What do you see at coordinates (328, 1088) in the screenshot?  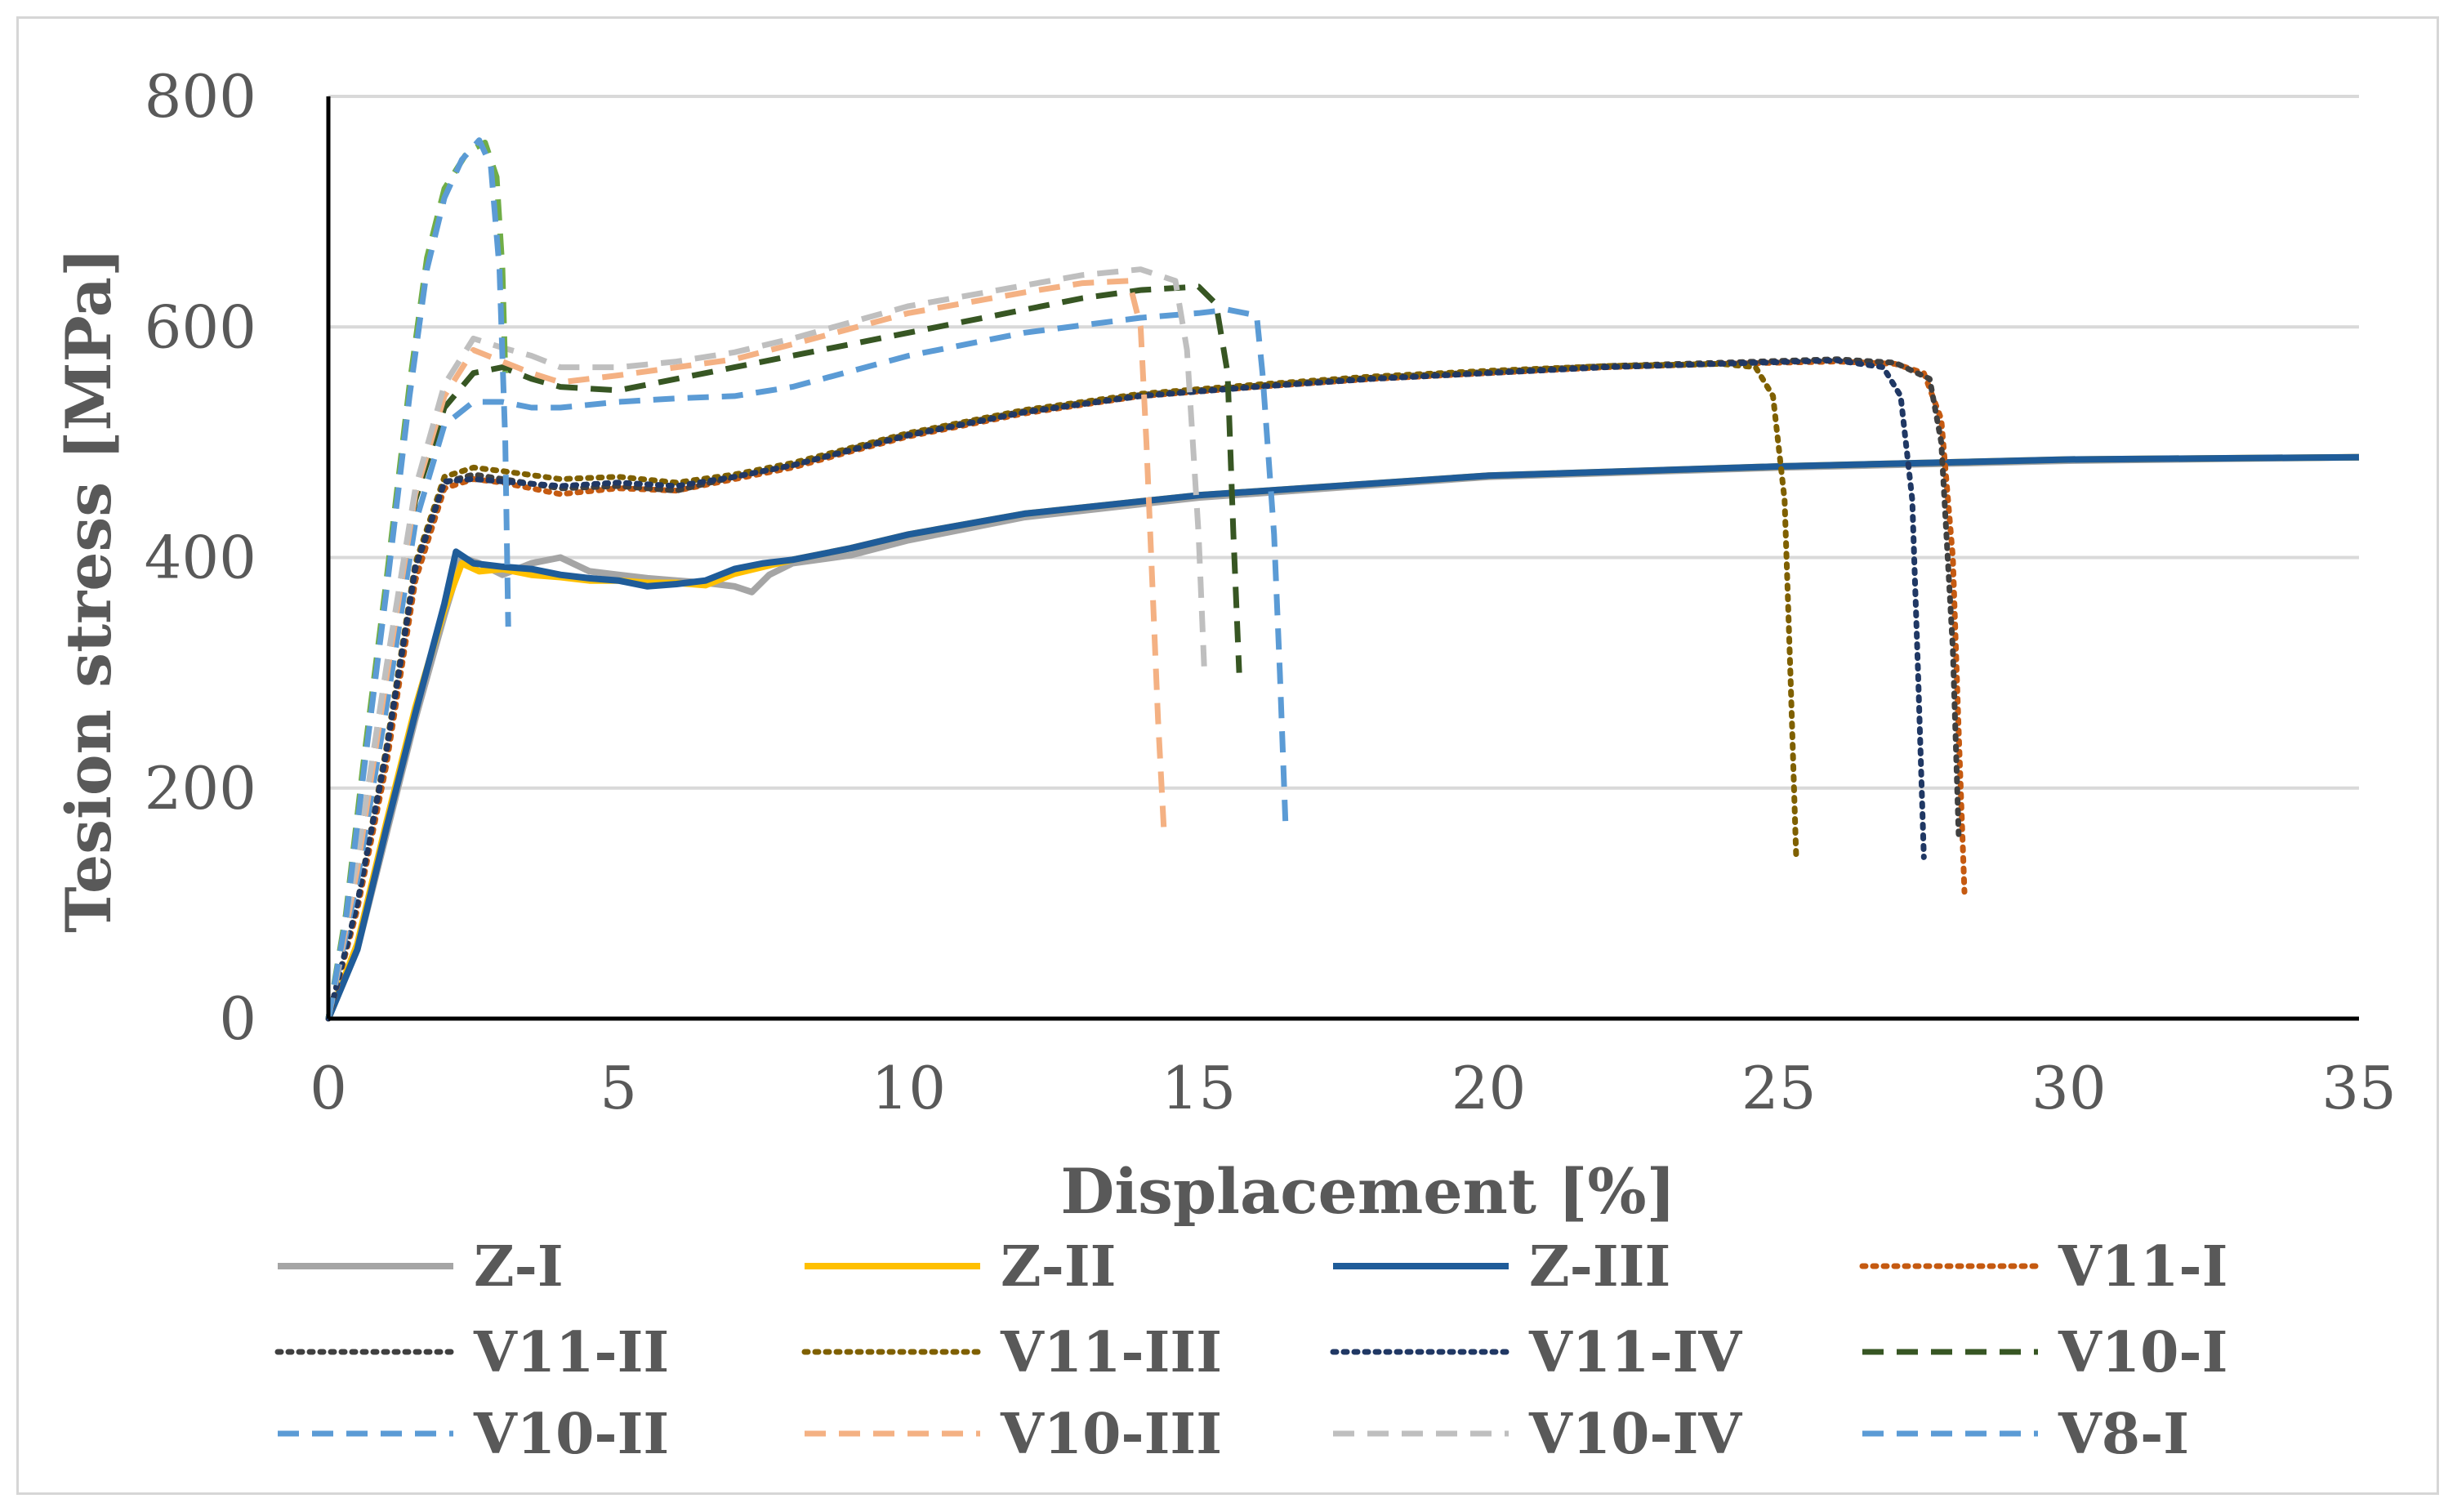 I see `x-tick-label-0: 0` at bounding box center [328, 1088].